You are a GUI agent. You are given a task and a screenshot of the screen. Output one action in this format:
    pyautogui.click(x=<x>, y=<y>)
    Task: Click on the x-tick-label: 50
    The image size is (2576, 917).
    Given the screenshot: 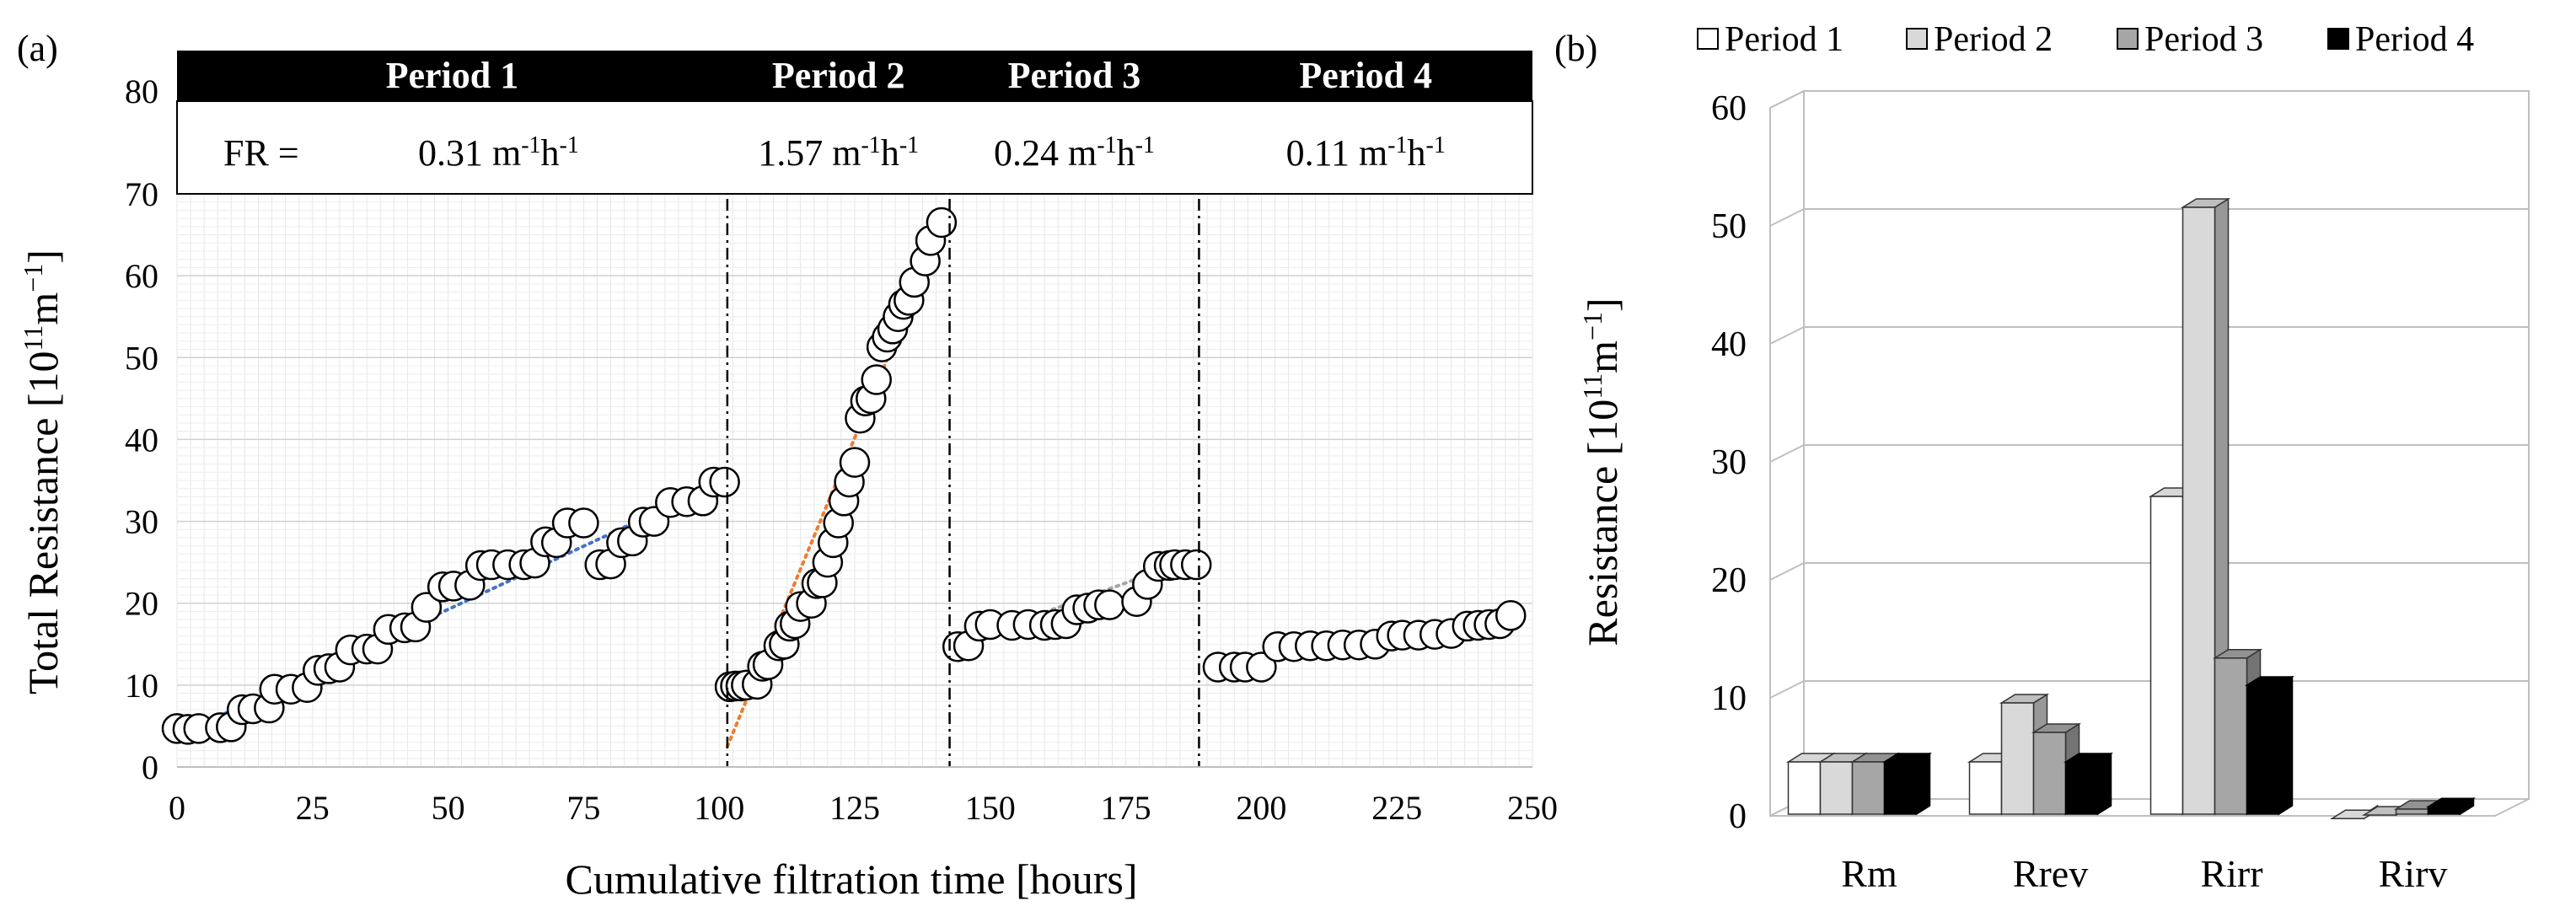 What is the action you would take?
    pyautogui.click(x=448, y=808)
    